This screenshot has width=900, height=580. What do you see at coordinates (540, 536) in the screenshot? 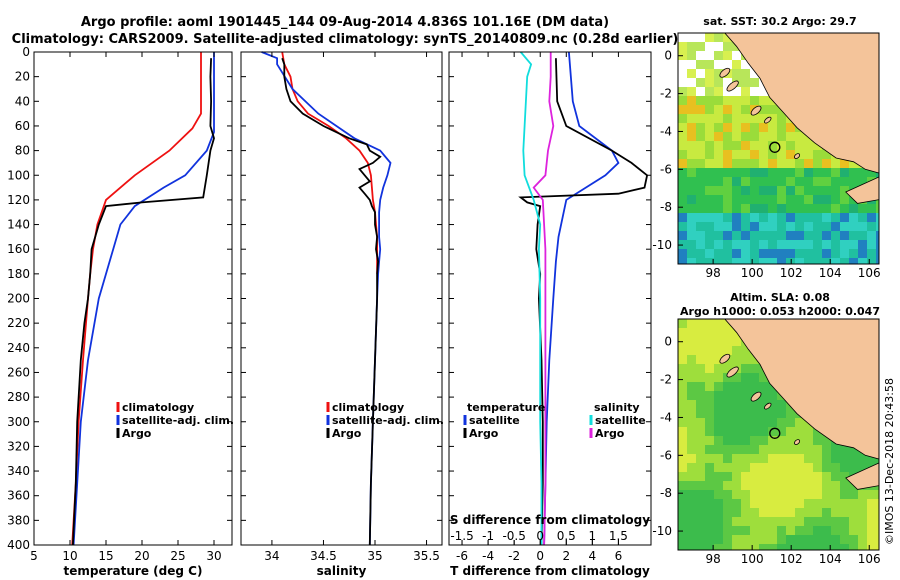
I see `difference-s-xtick-label: 0` at bounding box center [540, 536].